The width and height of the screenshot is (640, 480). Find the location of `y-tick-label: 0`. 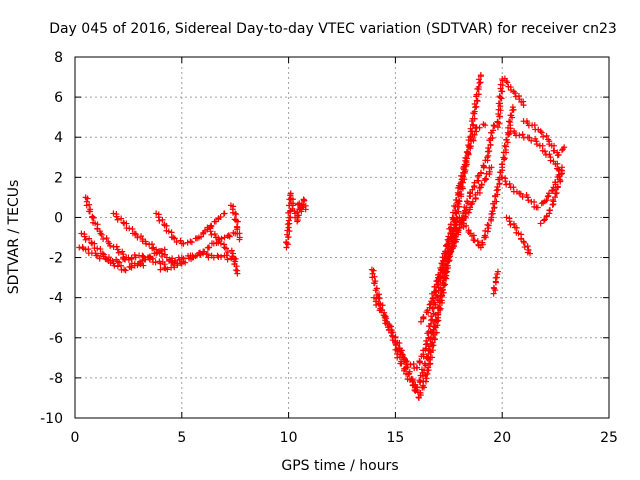

y-tick-label: 0 is located at coordinates (58, 218).